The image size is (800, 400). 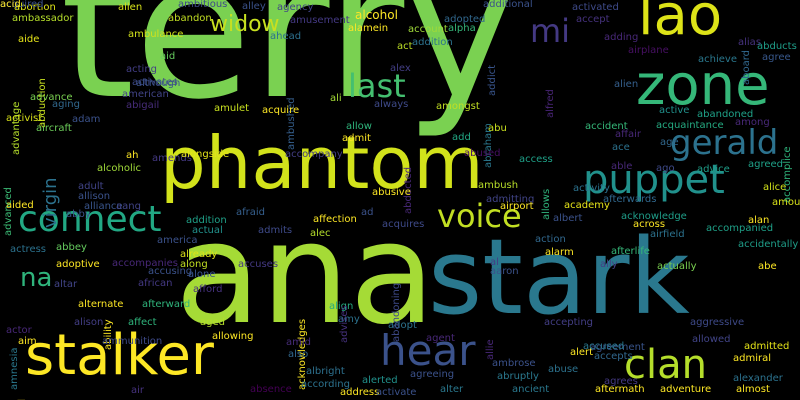 I want to click on cloud-word: advantage, so click(x=16, y=128).